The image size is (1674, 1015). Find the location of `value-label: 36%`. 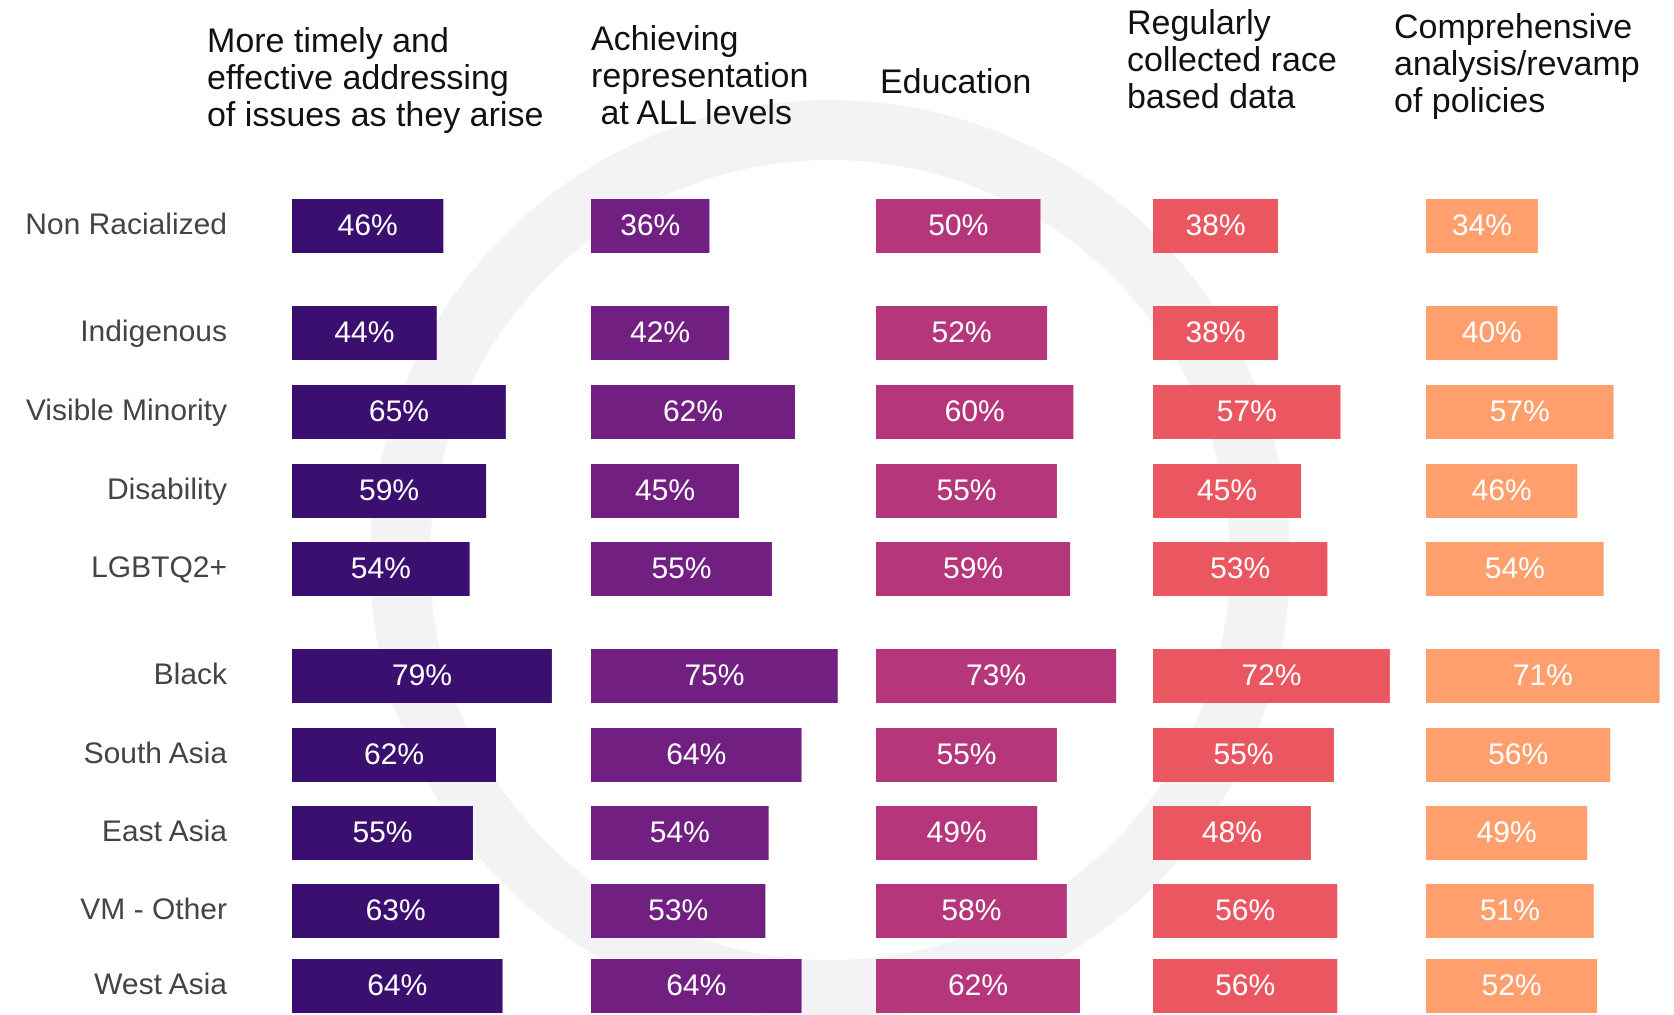

value-label: 36% is located at coordinates (650, 225).